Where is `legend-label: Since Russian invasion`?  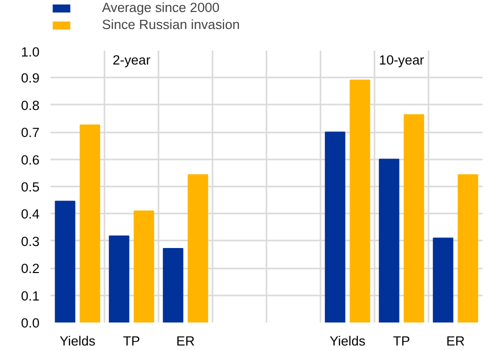
legend-label: Since Russian invasion is located at coordinates (171, 24).